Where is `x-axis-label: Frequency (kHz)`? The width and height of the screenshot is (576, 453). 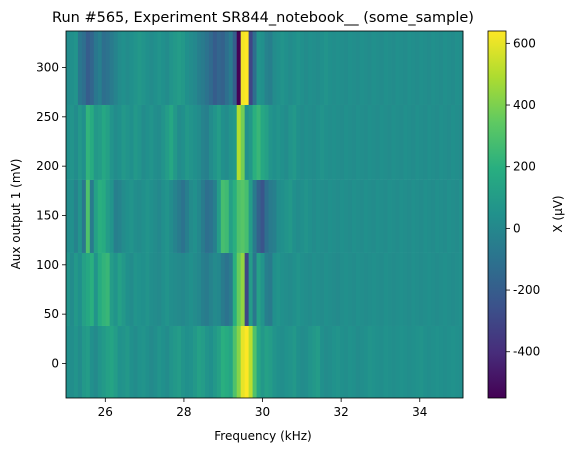
x-axis-label: Frequency (kHz) is located at coordinates (262, 436).